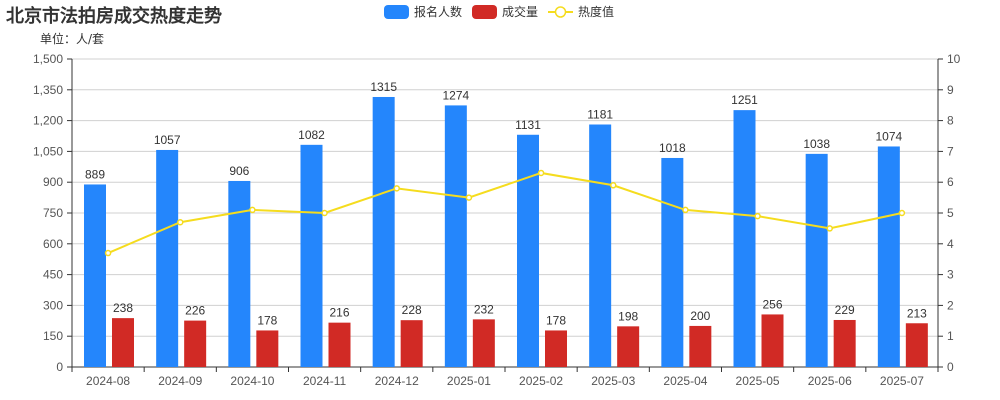  Describe the element at coordinates (412, 310) in the screenshot. I see `bar-value-label: 228` at that location.